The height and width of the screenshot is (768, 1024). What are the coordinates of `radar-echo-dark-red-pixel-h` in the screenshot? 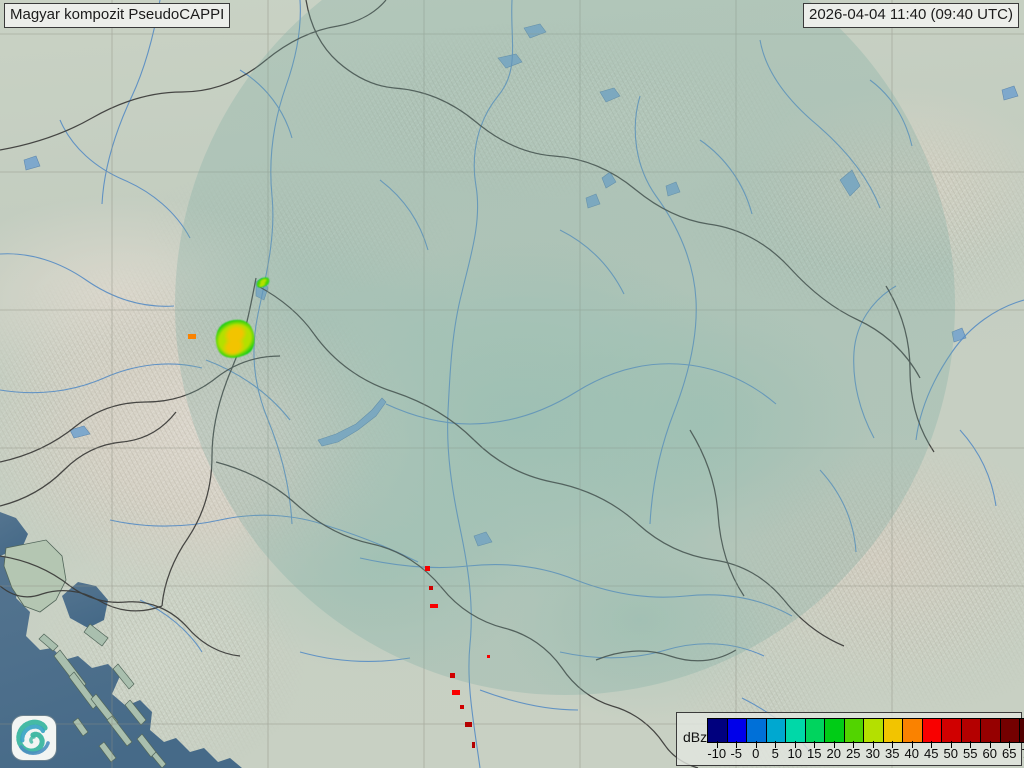 It's located at (473, 745).